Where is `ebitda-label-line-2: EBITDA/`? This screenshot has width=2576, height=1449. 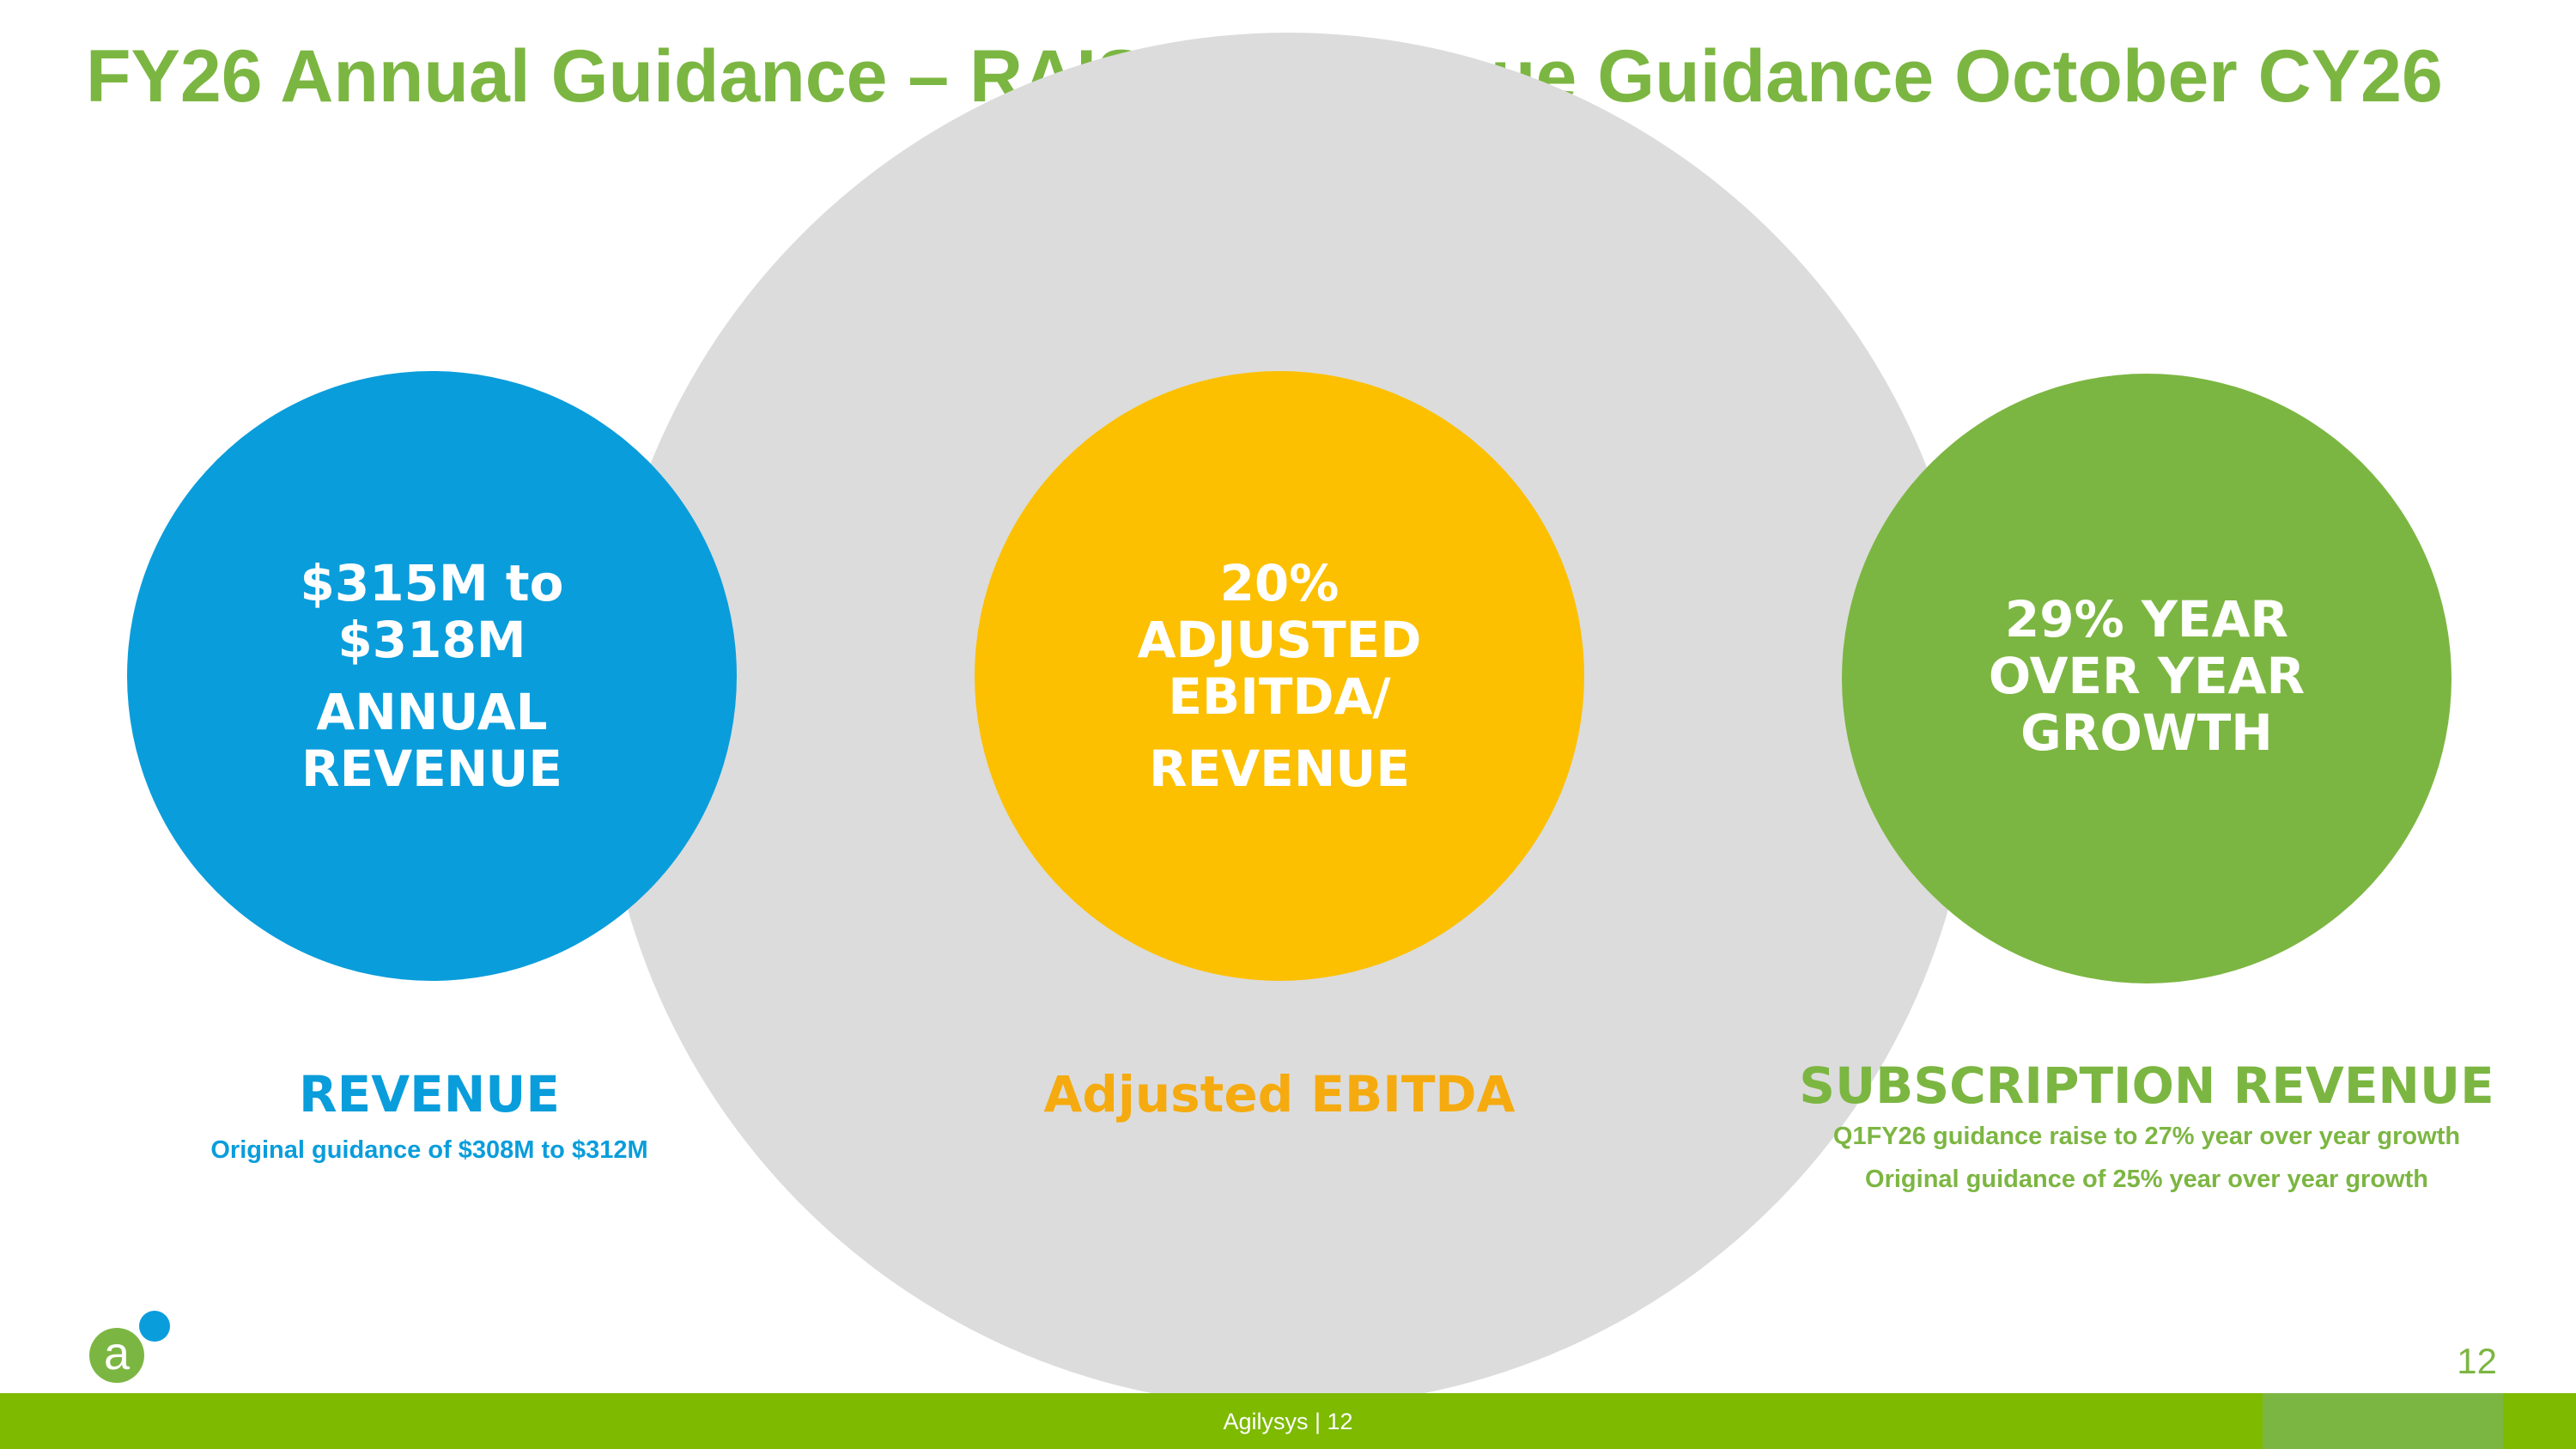 ebitda-label-line-2: EBITDA/ is located at coordinates (1279, 696).